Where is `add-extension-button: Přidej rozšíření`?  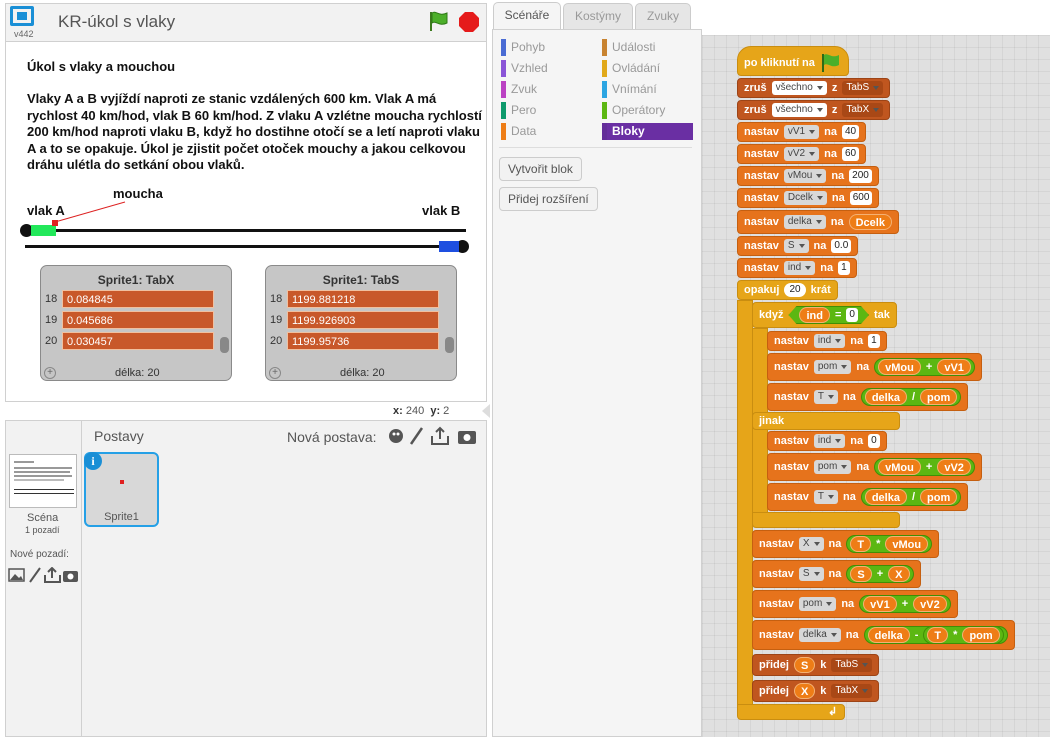 add-extension-button: Přidej rozšíření is located at coordinates (548, 199).